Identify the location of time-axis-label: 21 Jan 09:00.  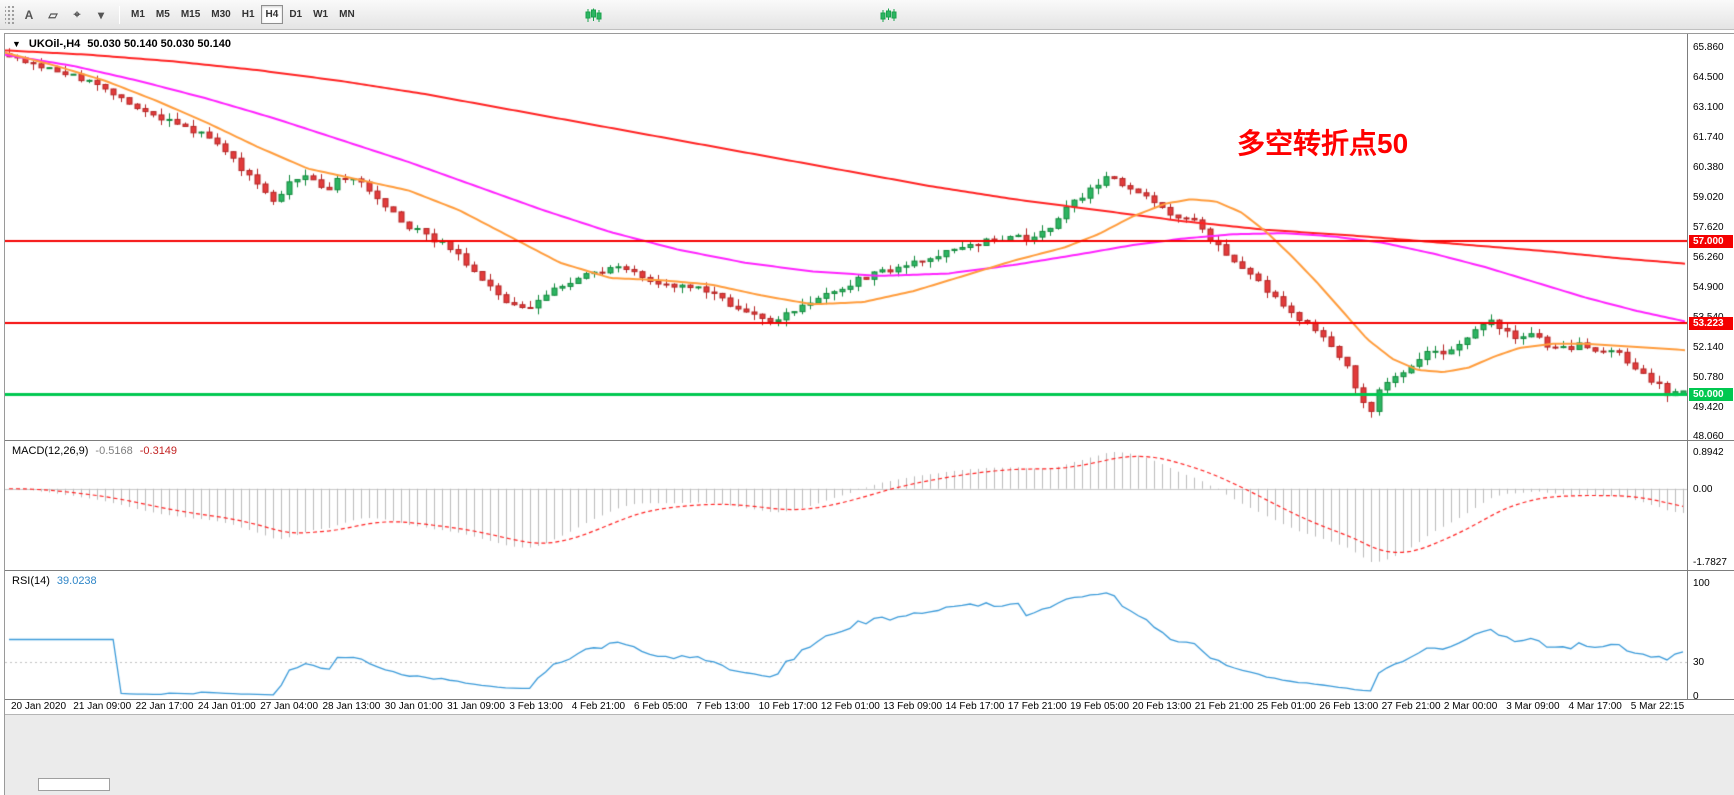
(102, 706).